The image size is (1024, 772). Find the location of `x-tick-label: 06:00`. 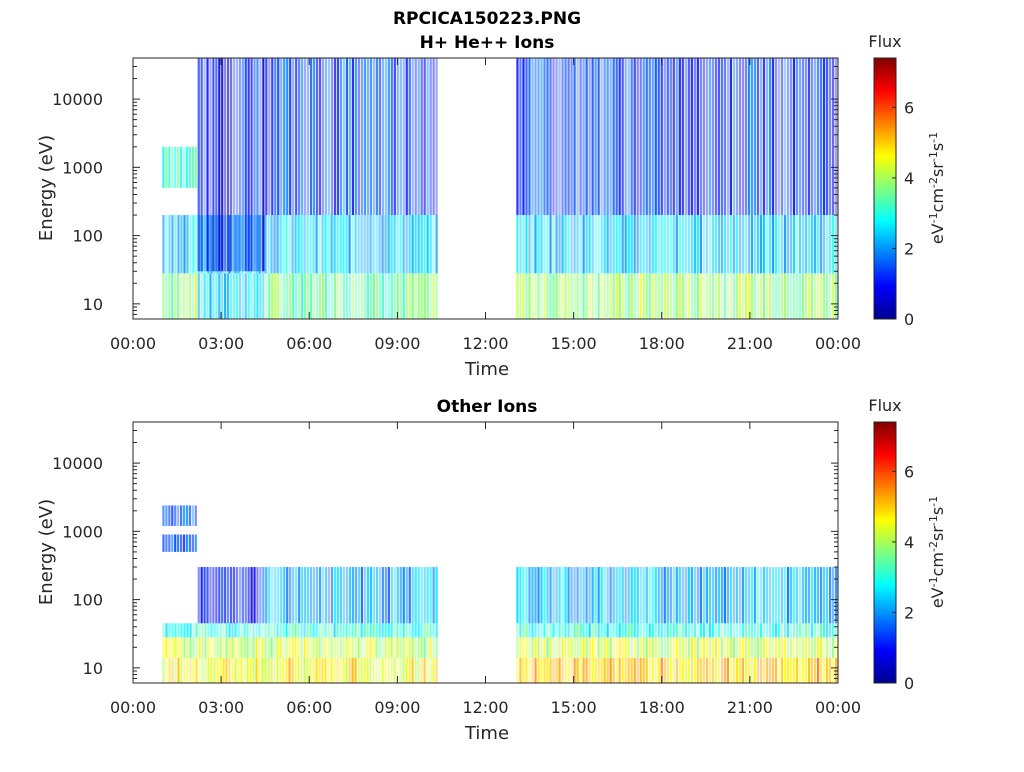

x-tick-label: 06:00 is located at coordinates (309, 343).